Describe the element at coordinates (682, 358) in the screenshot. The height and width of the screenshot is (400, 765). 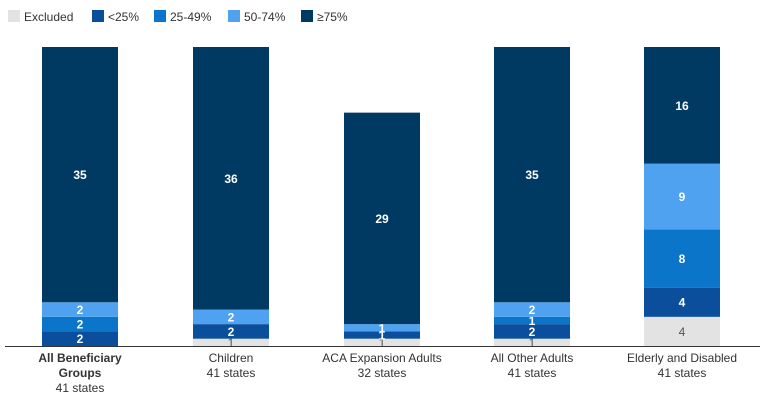
I see `category-label: Elderly and Disabled` at that location.